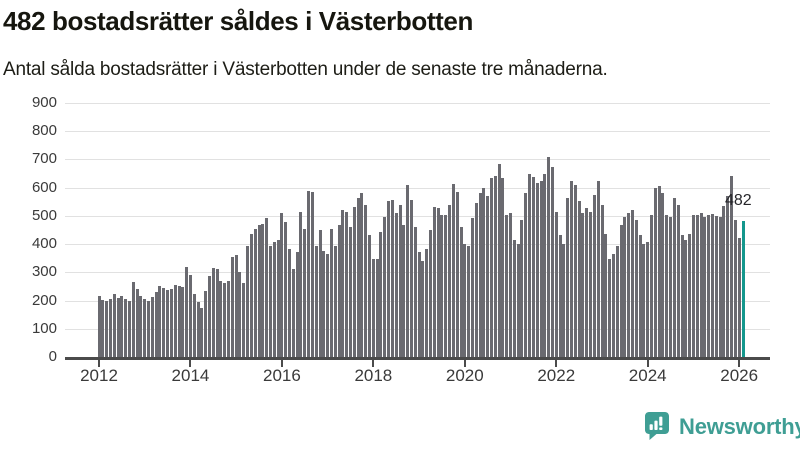  What do you see at coordinates (373, 375) in the screenshot?
I see `x-tick-label: 2018` at bounding box center [373, 375].